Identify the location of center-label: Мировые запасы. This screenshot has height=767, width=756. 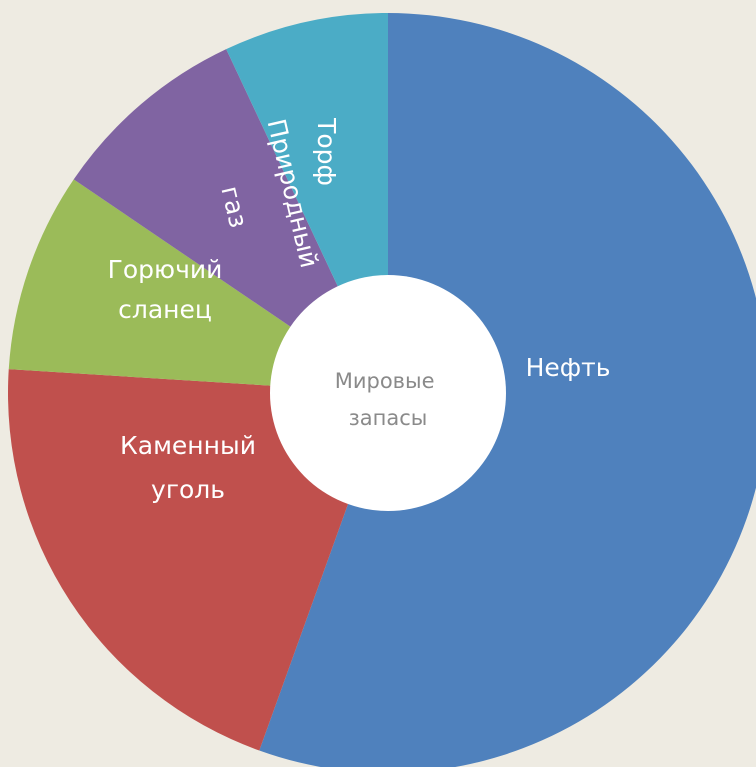
(388, 399).